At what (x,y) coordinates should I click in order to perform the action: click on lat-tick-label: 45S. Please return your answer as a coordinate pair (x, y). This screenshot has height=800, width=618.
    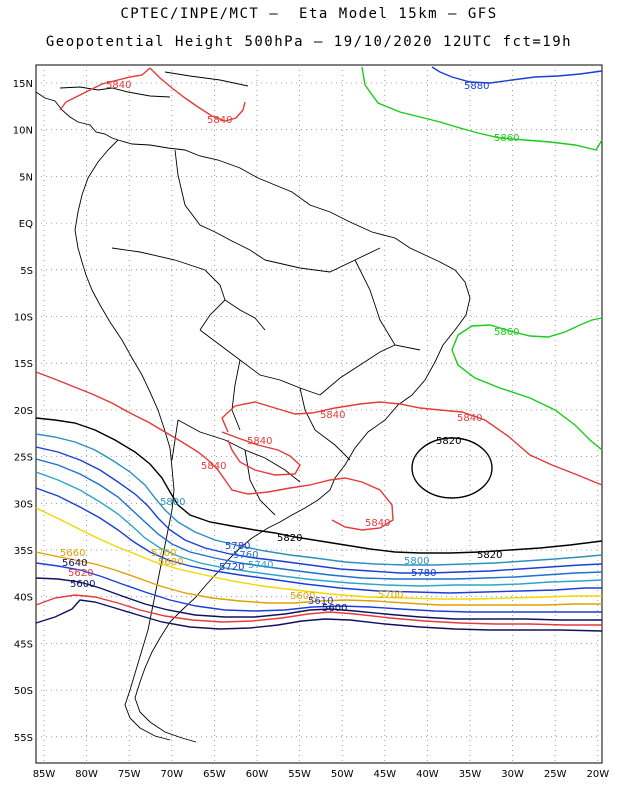
    Looking at the image, I should click on (23, 644).